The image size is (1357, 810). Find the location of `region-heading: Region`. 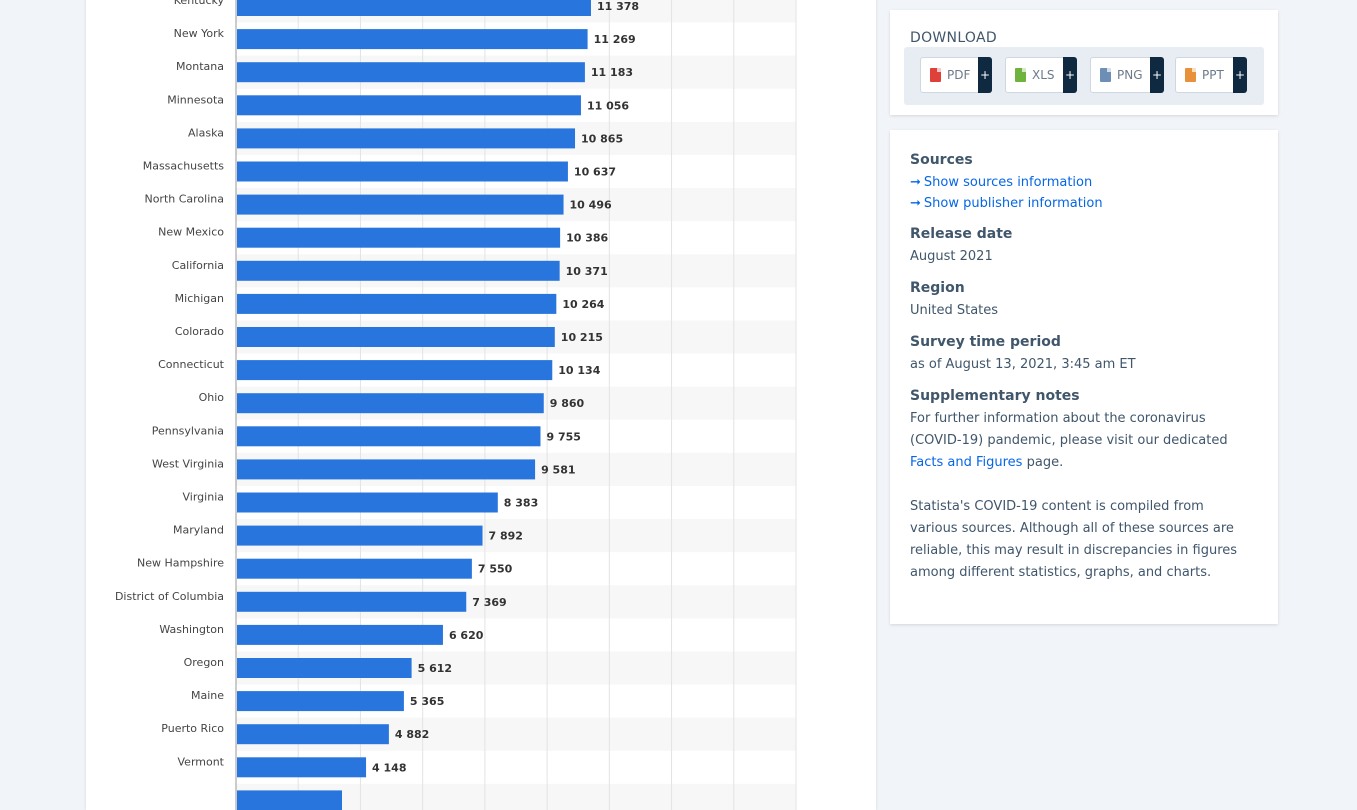

region-heading: Region is located at coordinates (937, 288).